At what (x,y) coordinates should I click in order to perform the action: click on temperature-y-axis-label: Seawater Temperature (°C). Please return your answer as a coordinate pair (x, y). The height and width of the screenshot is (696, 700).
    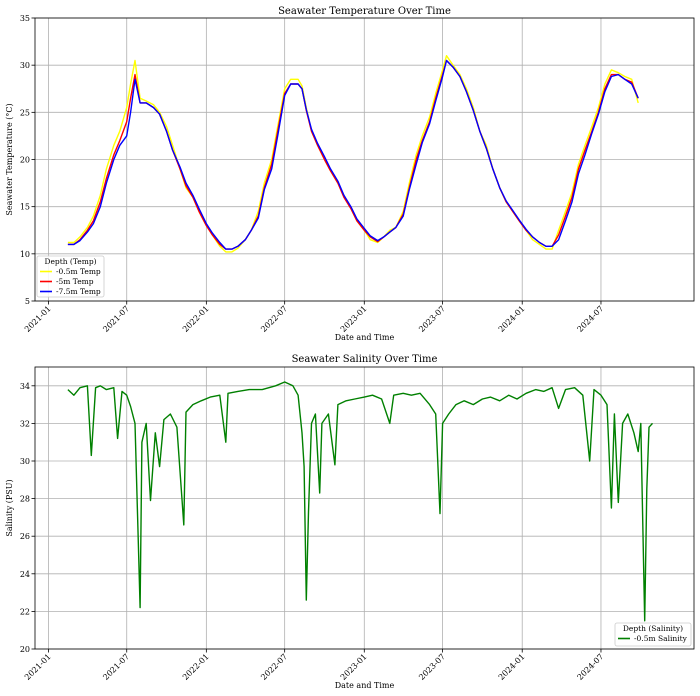
    Looking at the image, I should click on (9, 159).